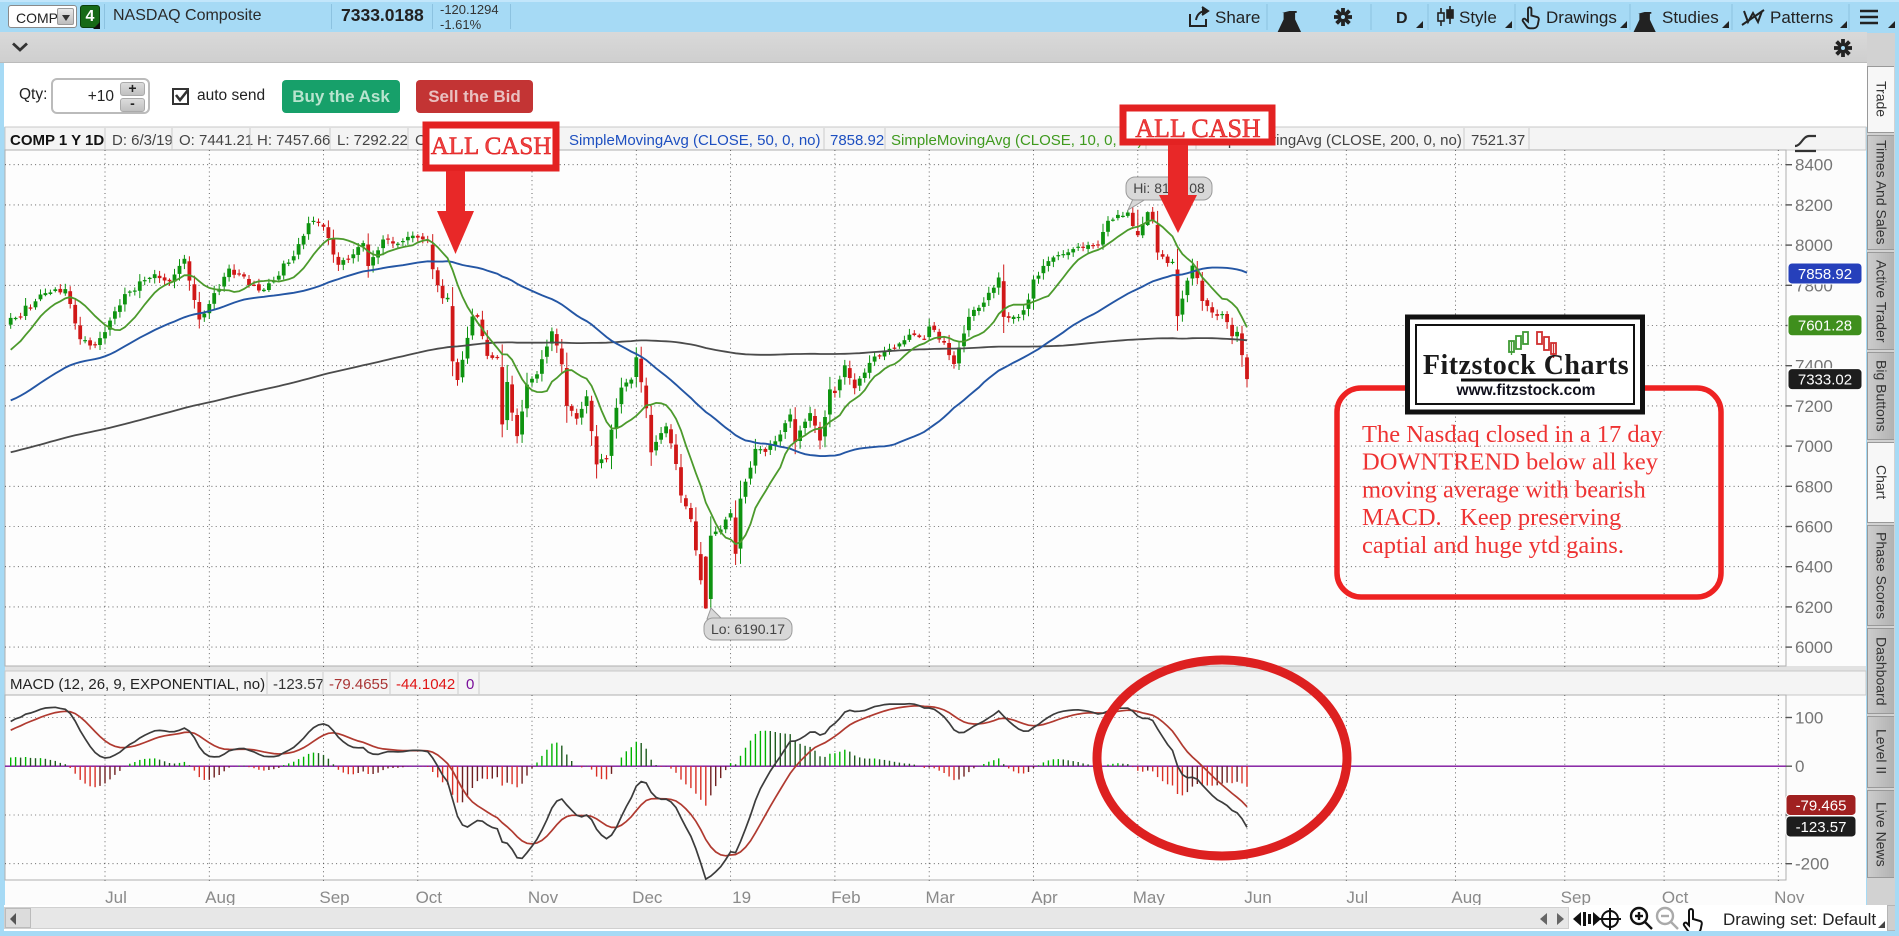  I want to click on svg-text: 6600, so click(1814, 527).